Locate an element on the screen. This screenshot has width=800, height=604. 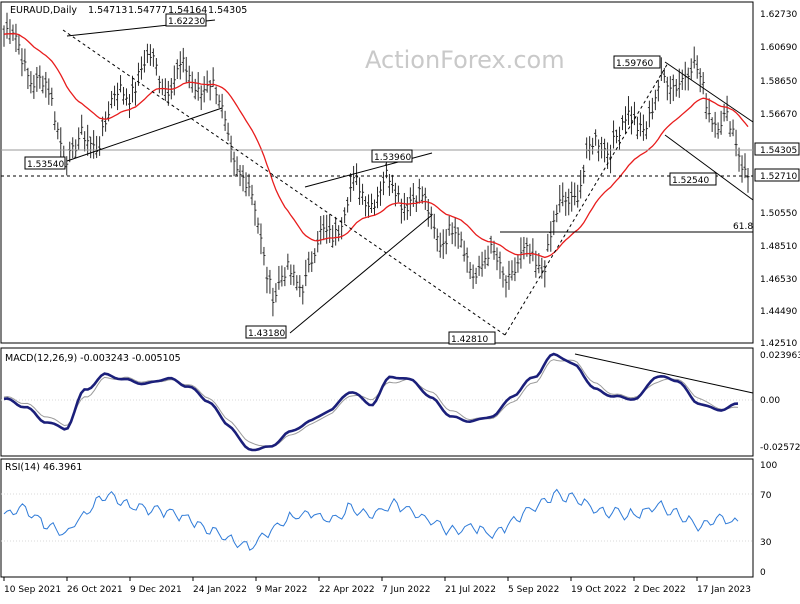
rsi-tick-30: 30 is located at coordinates (766, 543).